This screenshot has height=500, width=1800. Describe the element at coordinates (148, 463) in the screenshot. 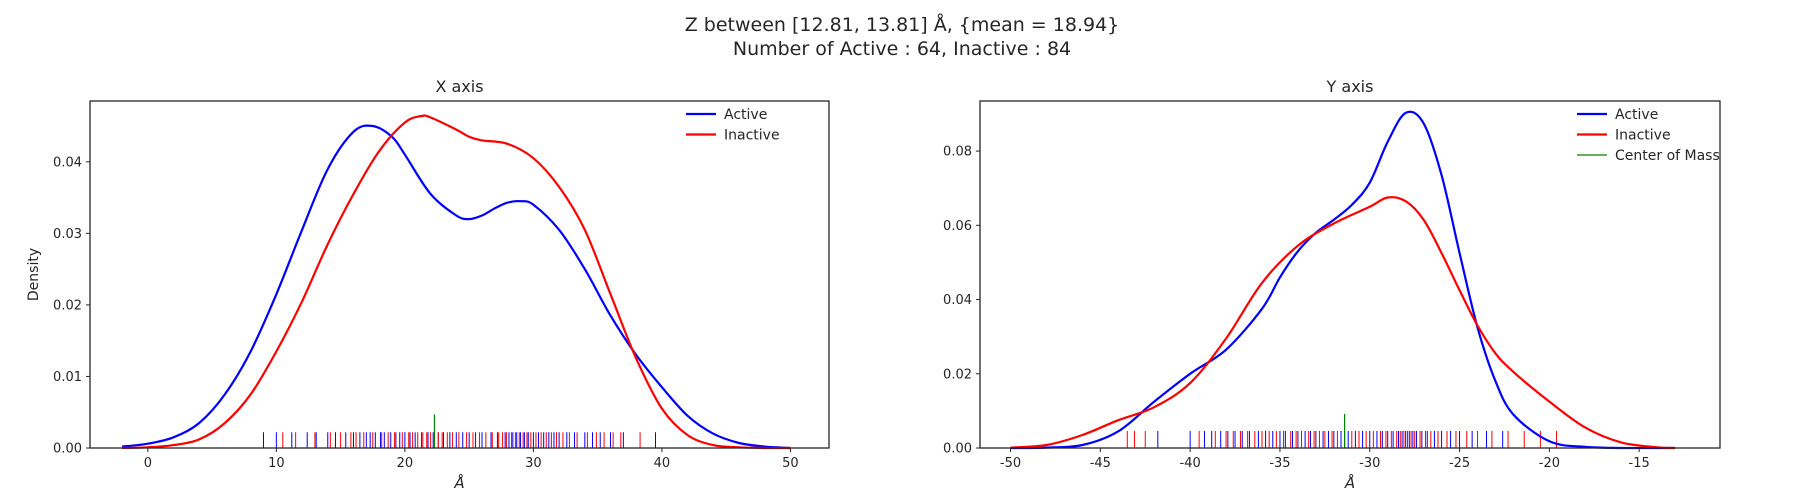

I see `x-tick-label: 0` at that location.